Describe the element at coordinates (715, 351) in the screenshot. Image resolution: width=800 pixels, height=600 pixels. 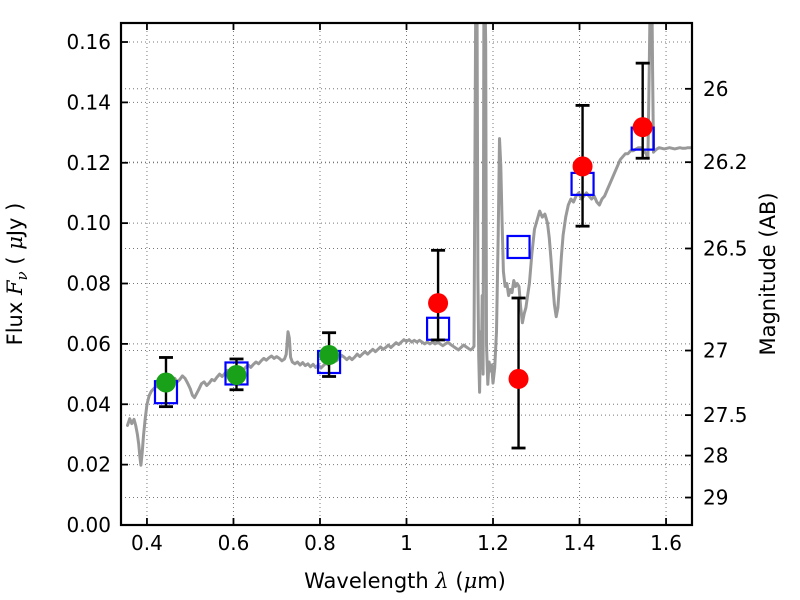
I see `magnitude-tick-label: 27` at that location.